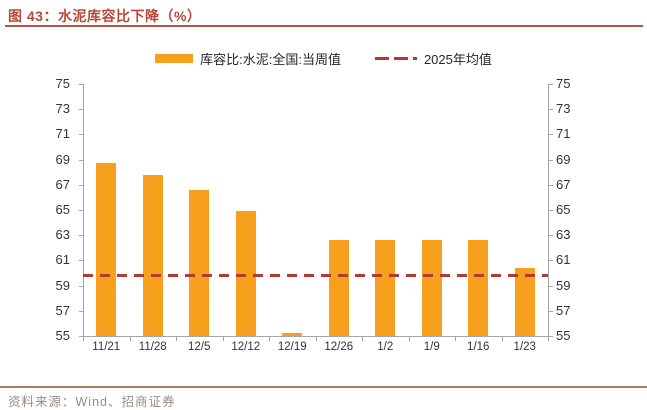 The width and height of the screenshot is (647, 410). Describe the element at coordinates (431, 347) in the screenshot. I see `x-axis-label: 1/9` at that location.